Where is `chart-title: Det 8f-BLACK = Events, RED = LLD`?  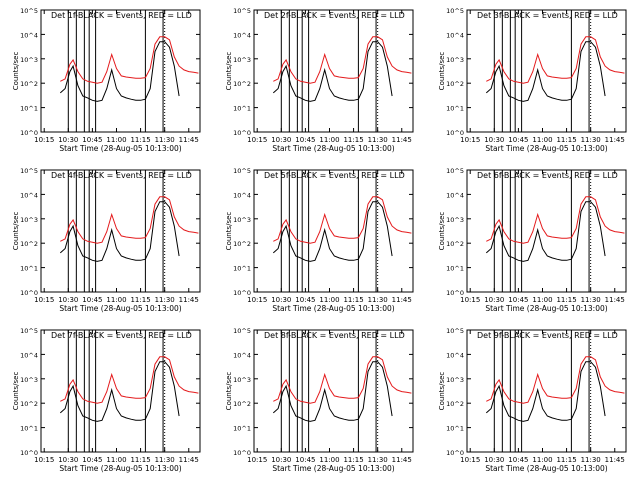
chart-title: Det 8f-BLACK = Events, RED = LLD is located at coordinates (334, 335).